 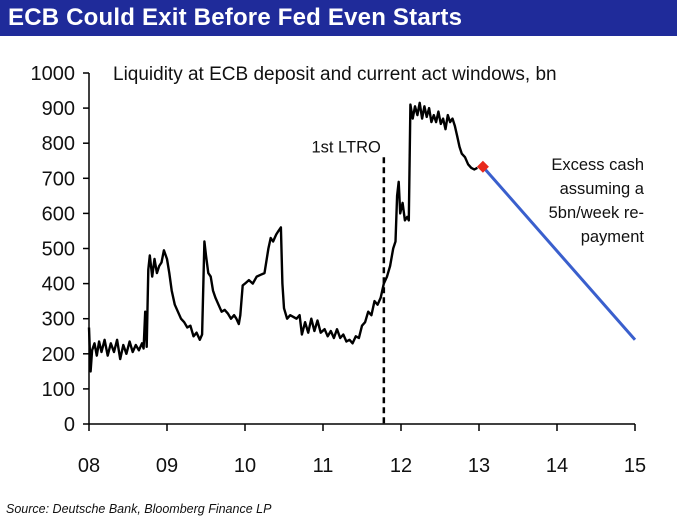 I want to click on annotation-line: assuming a, so click(x=602, y=189).